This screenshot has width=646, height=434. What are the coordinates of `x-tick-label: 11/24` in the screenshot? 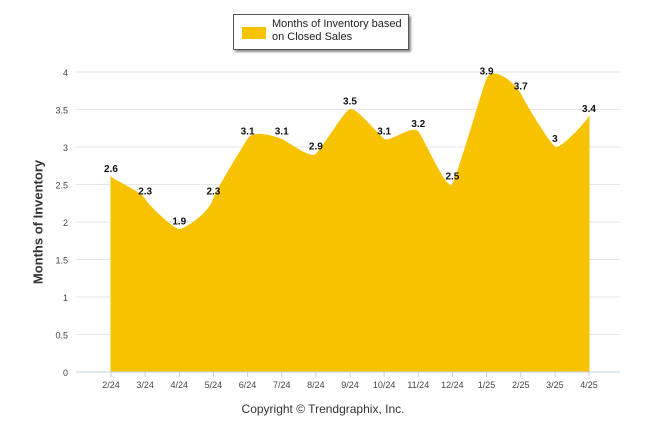 It's located at (418, 385).